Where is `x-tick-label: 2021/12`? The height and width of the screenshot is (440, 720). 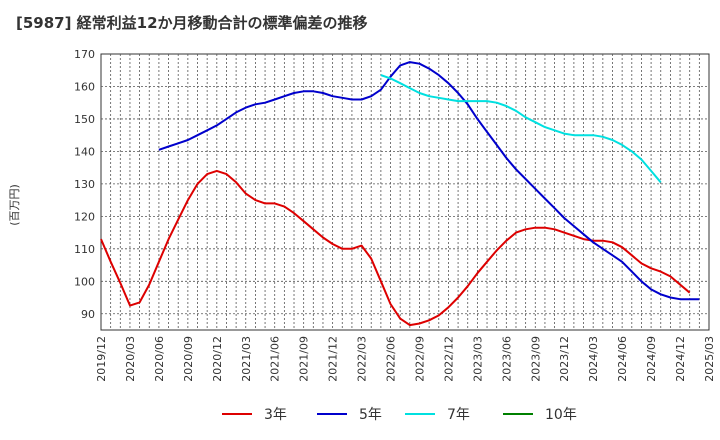 x-tick-label: 2021/12 is located at coordinates (333, 359).